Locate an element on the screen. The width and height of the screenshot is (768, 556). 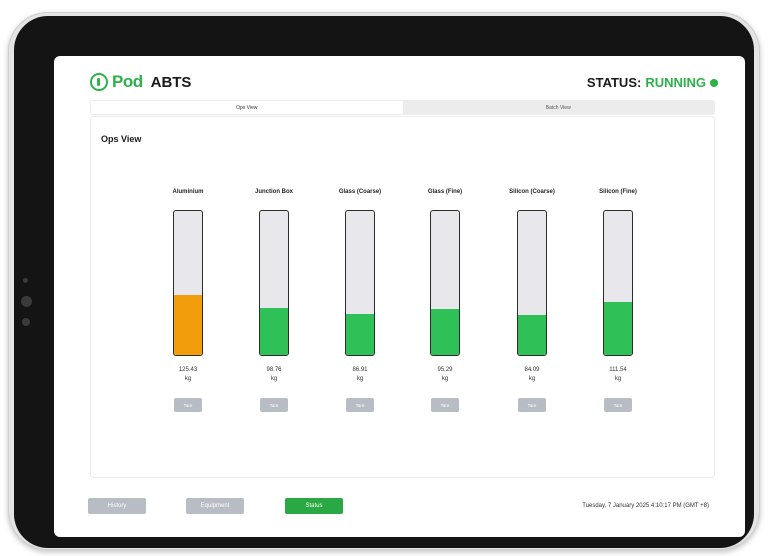
gauge-value: 84.09 is located at coordinates (532, 370).